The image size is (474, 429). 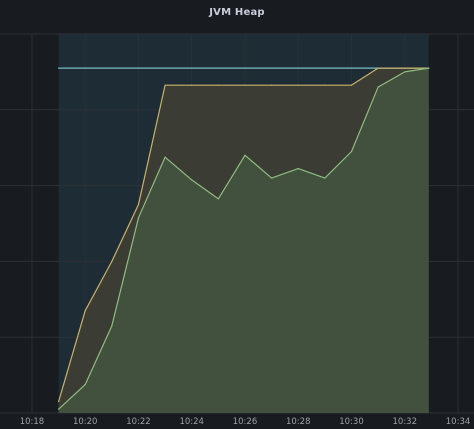 What do you see at coordinates (351, 422) in the screenshot?
I see `x-tick-label: 10:30` at bounding box center [351, 422].